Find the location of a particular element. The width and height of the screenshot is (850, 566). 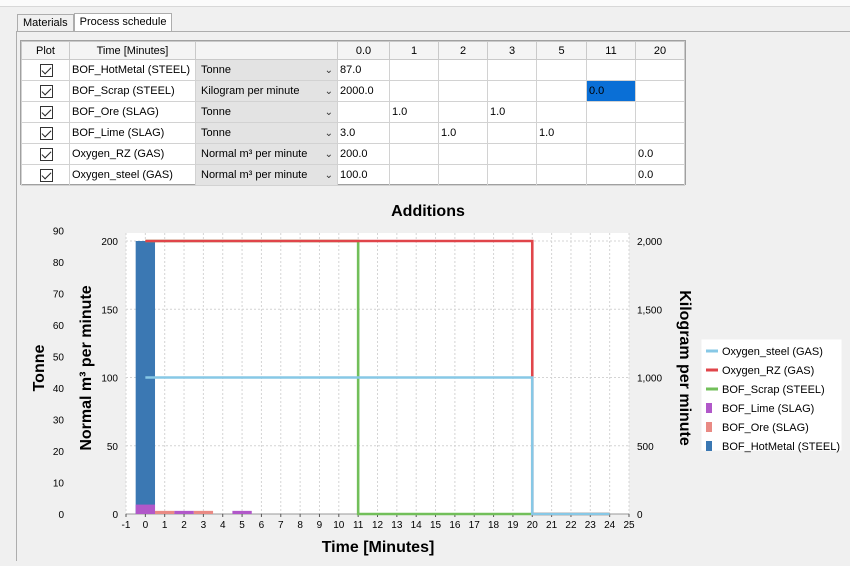

x-tick-label: -1 is located at coordinates (126, 525).